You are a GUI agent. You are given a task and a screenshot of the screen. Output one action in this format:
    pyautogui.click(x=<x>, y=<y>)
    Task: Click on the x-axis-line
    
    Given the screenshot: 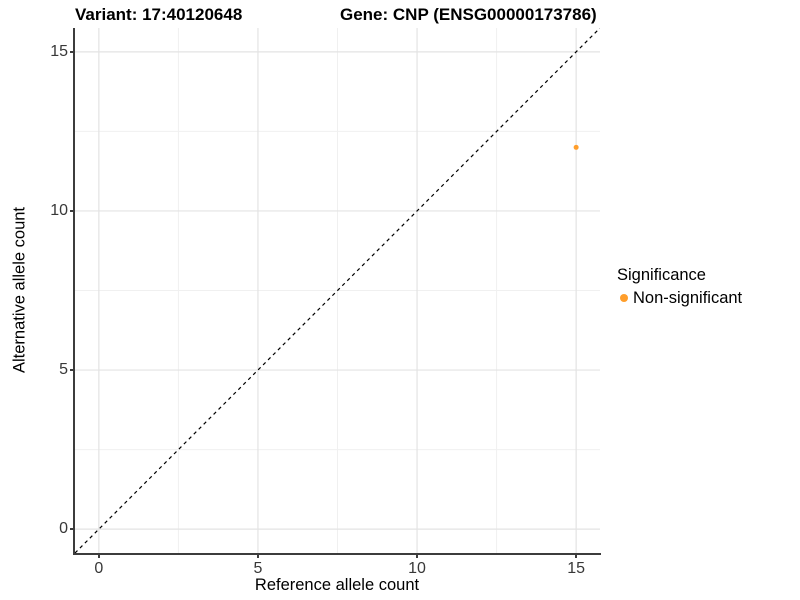 What is the action you would take?
    pyautogui.click(x=337, y=554)
    